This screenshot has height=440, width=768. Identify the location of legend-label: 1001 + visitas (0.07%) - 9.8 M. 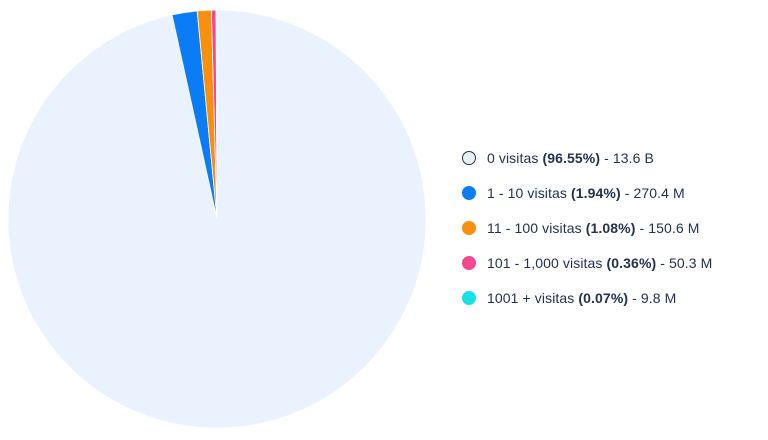
(582, 297).